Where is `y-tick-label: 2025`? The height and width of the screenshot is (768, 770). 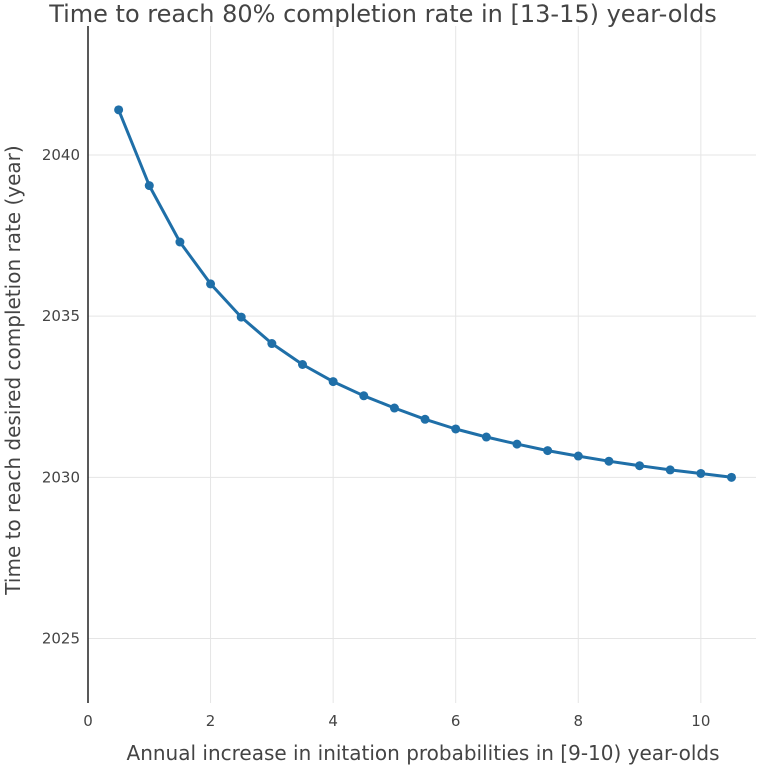 y-tick-label: 2025 is located at coordinates (61, 639).